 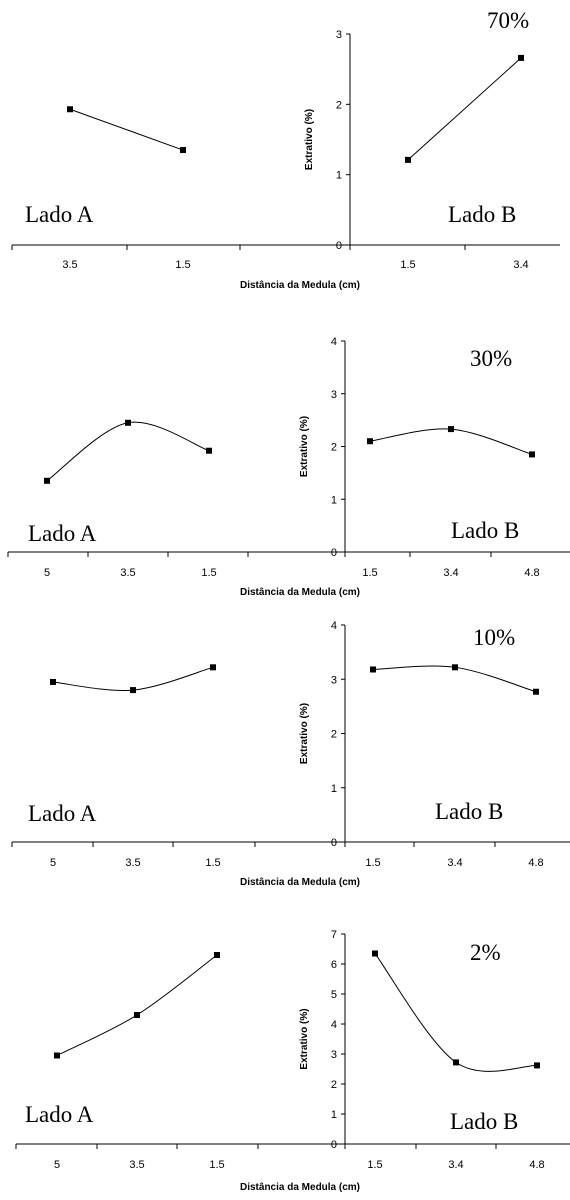 I want to click on y-tick-label: 5, so click(x=334, y=995).